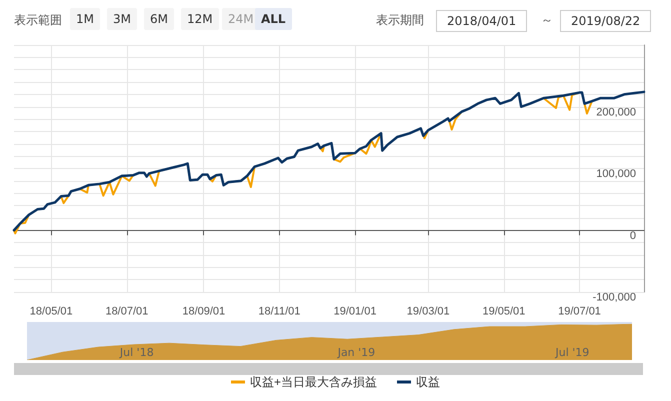  Describe the element at coordinates (579, 312) in the screenshot. I see `x-tick-label: 19/07/01` at that location.